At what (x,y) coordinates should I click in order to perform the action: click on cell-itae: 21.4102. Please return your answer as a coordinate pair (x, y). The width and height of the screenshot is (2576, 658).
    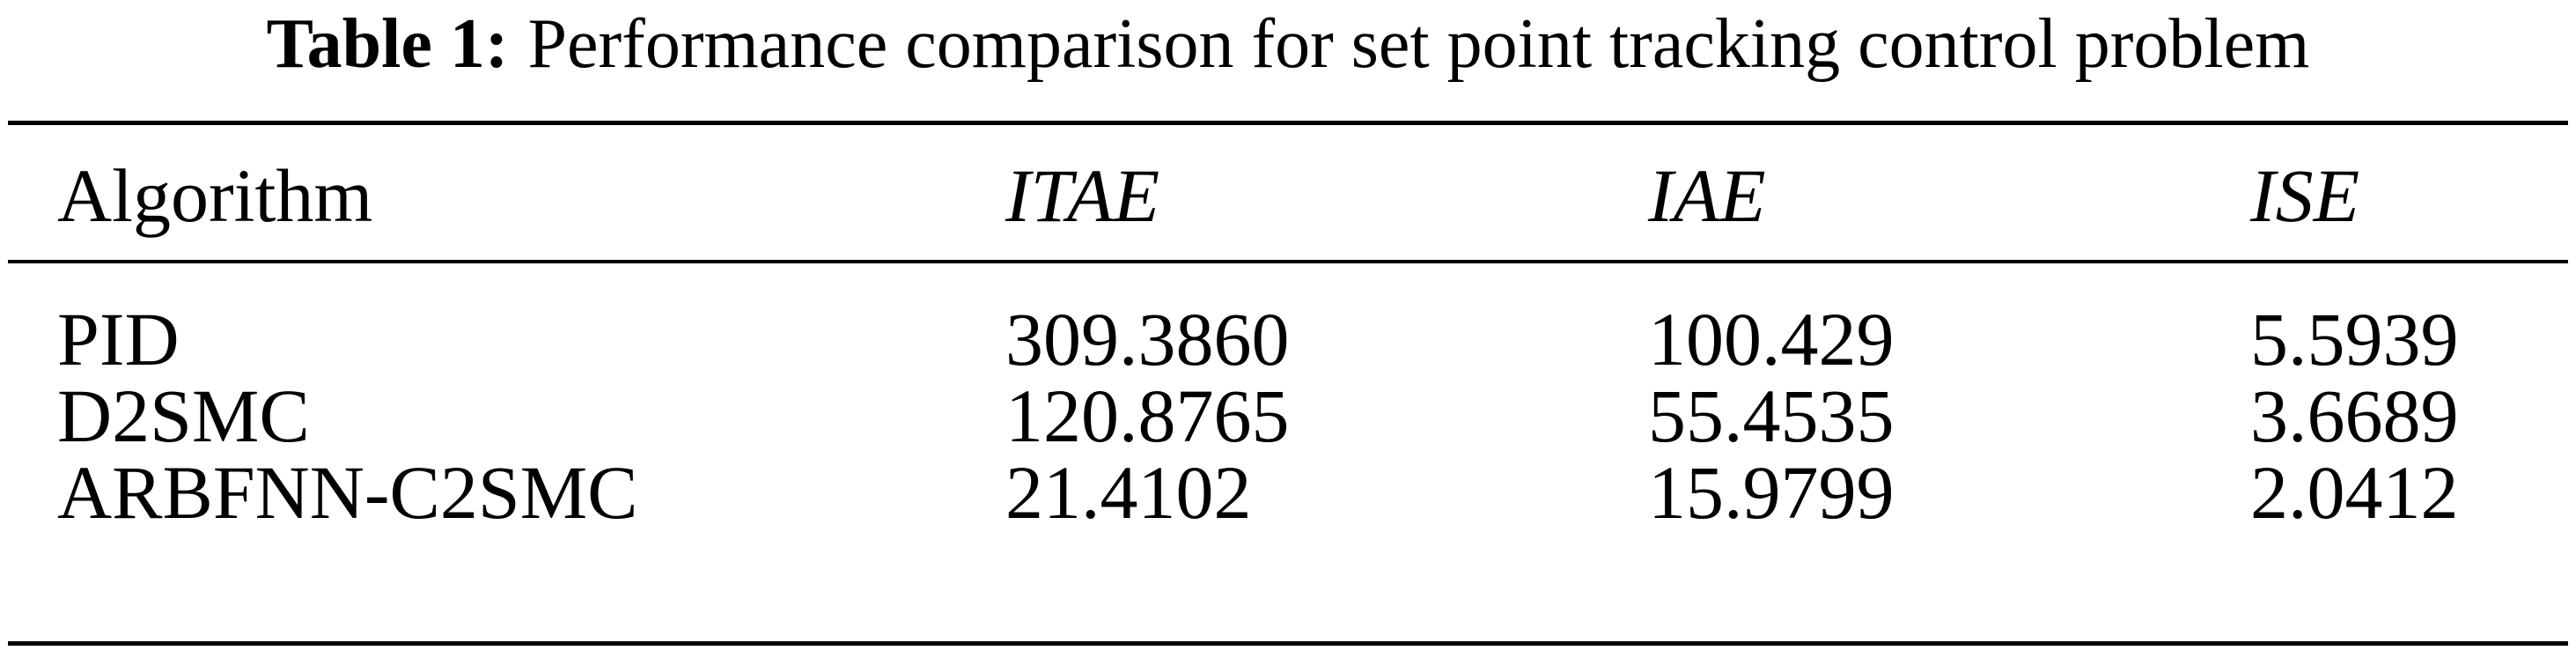
    Looking at the image, I should click on (1129, 492).